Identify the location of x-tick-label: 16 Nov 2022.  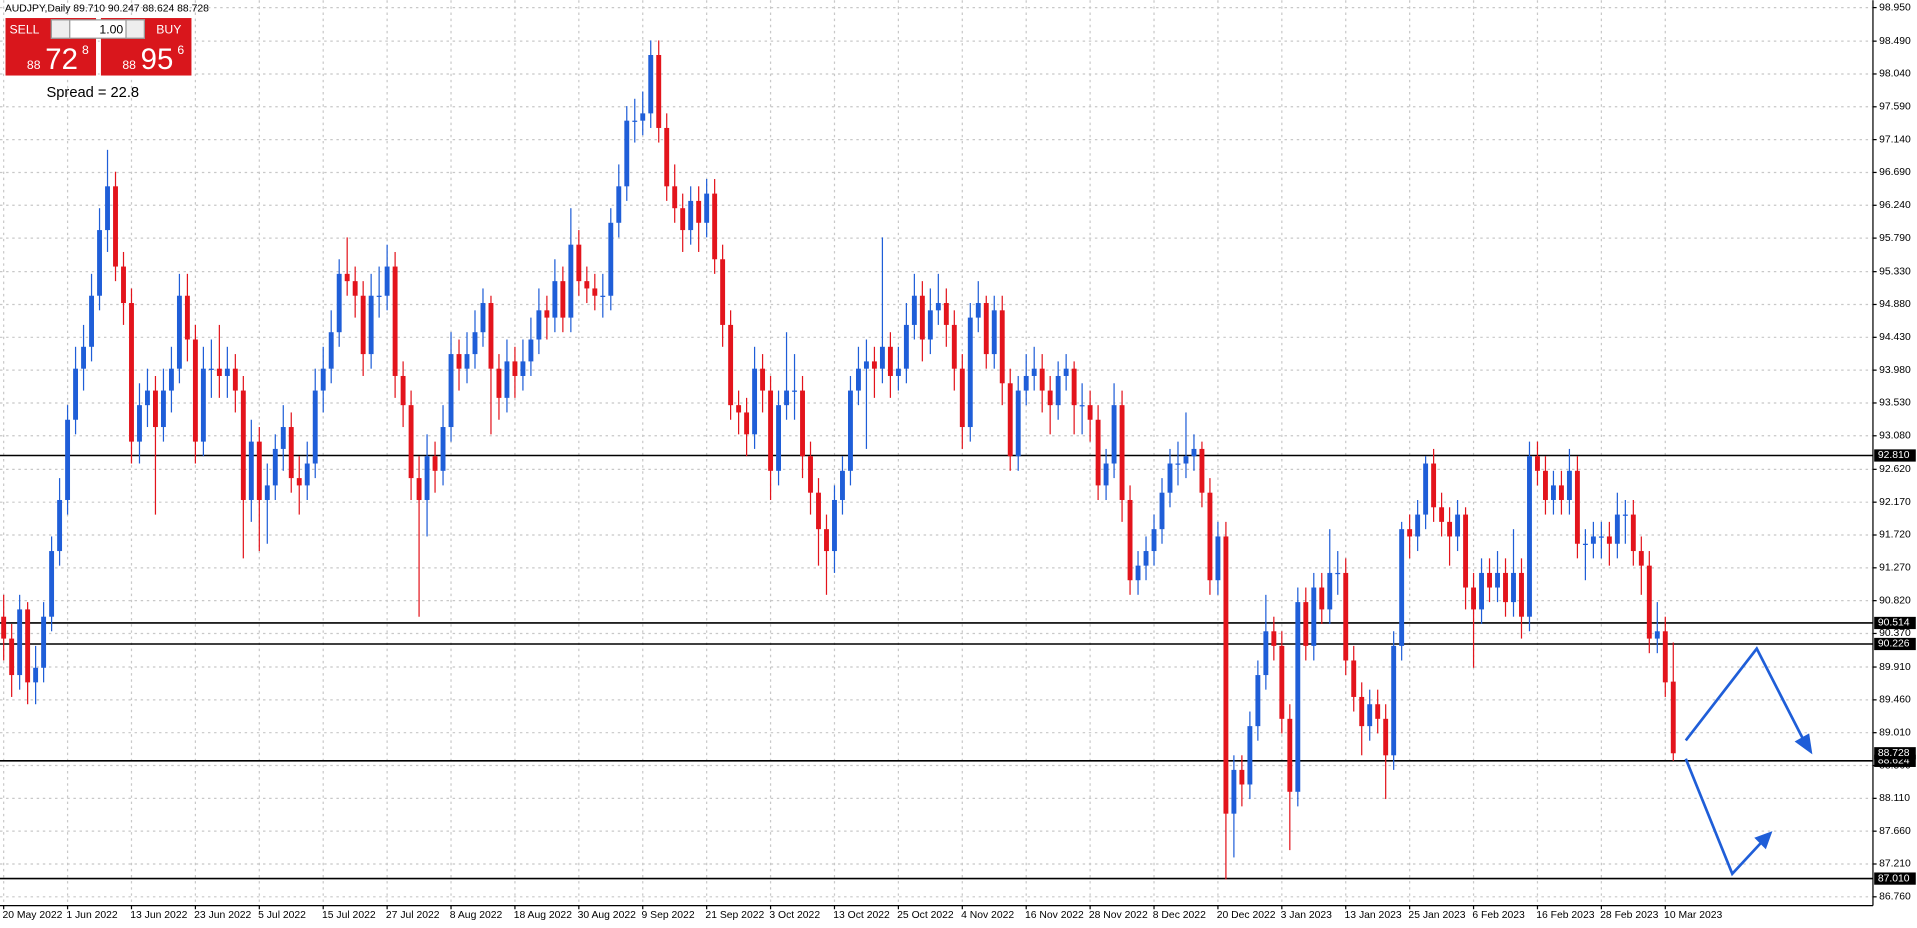
(1054, 915).